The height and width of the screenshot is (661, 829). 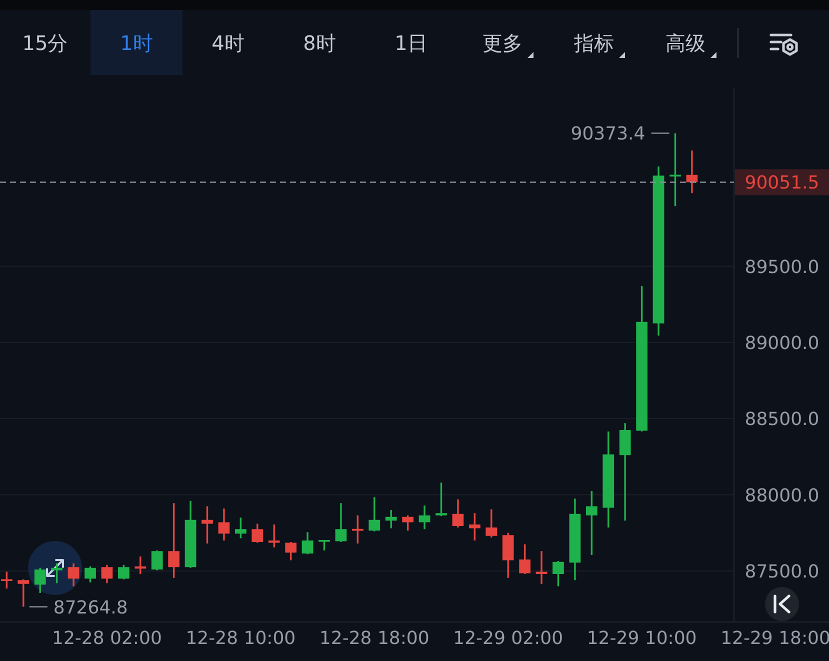 What do you see at coordinates (502, 43) in the screenshot?
I see `tab-label: 更多` at bounding box center [502, 43].